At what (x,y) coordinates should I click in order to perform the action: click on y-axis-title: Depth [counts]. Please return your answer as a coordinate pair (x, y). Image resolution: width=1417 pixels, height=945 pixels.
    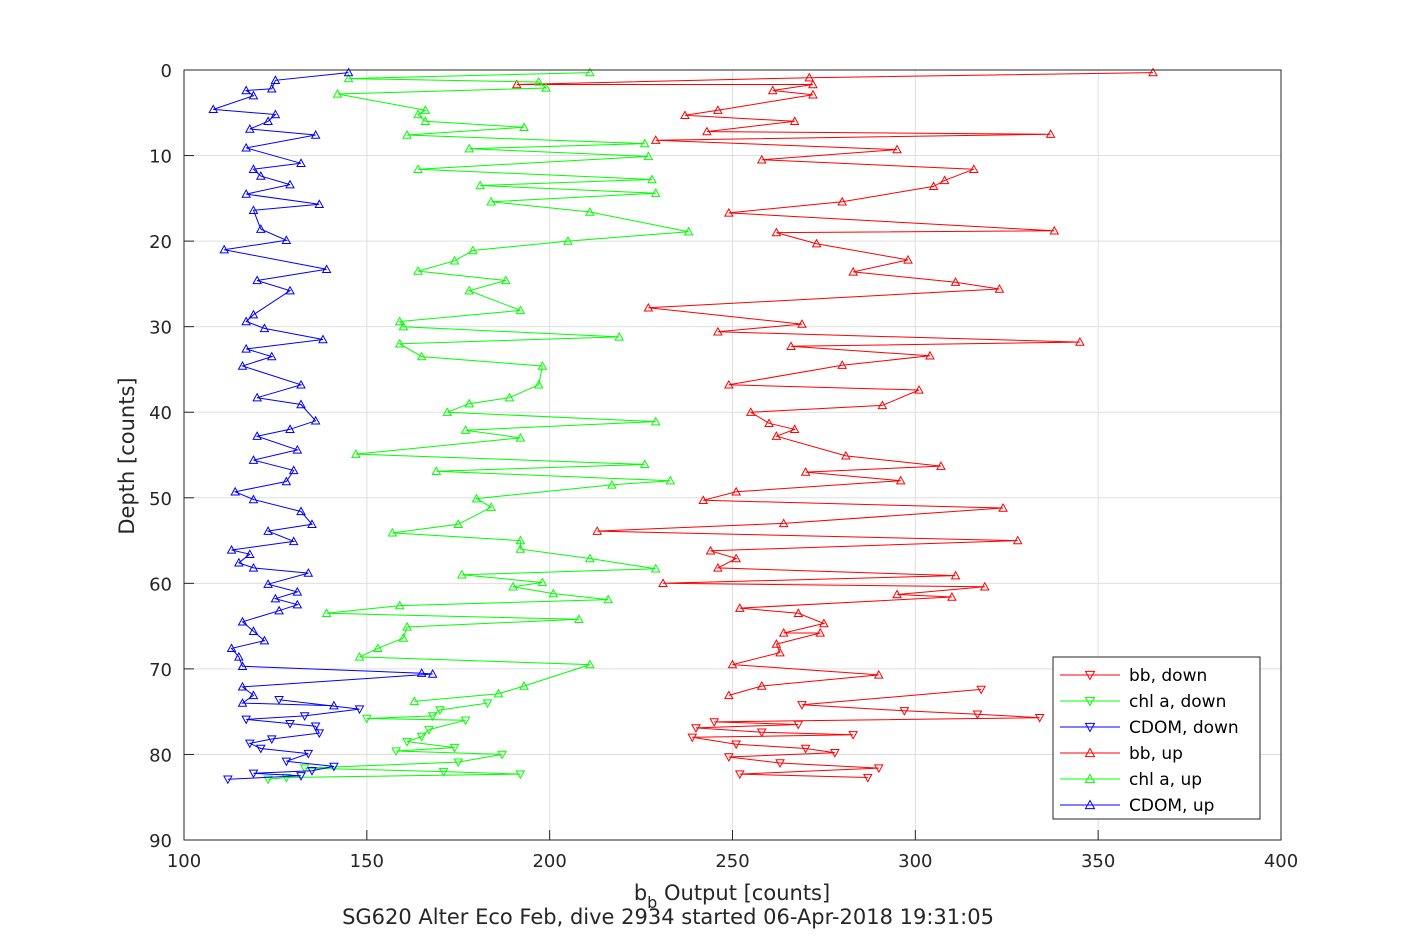
    Looking at the image, I should click on (127, 455).